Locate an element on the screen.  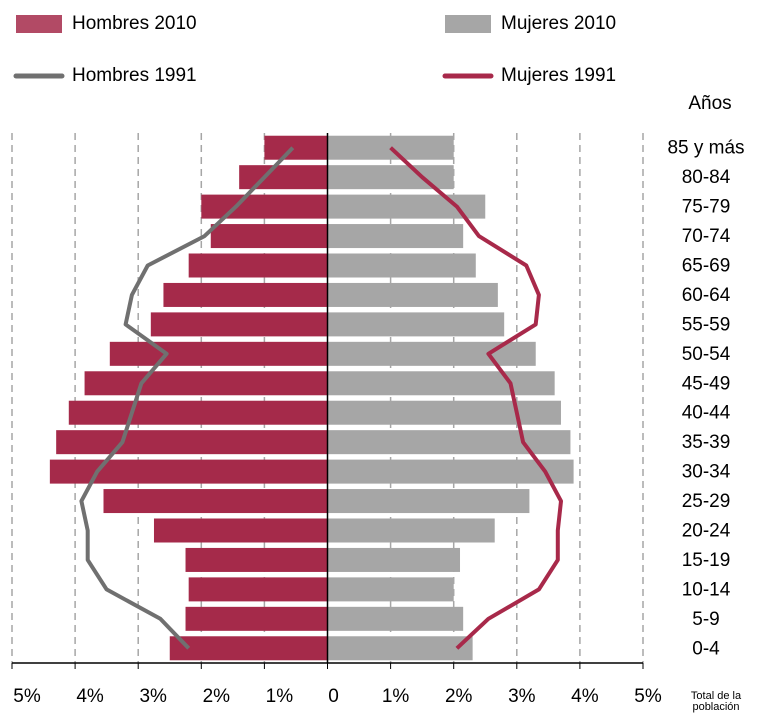
category-label: 15-19 is located at coordinates (706, 560).